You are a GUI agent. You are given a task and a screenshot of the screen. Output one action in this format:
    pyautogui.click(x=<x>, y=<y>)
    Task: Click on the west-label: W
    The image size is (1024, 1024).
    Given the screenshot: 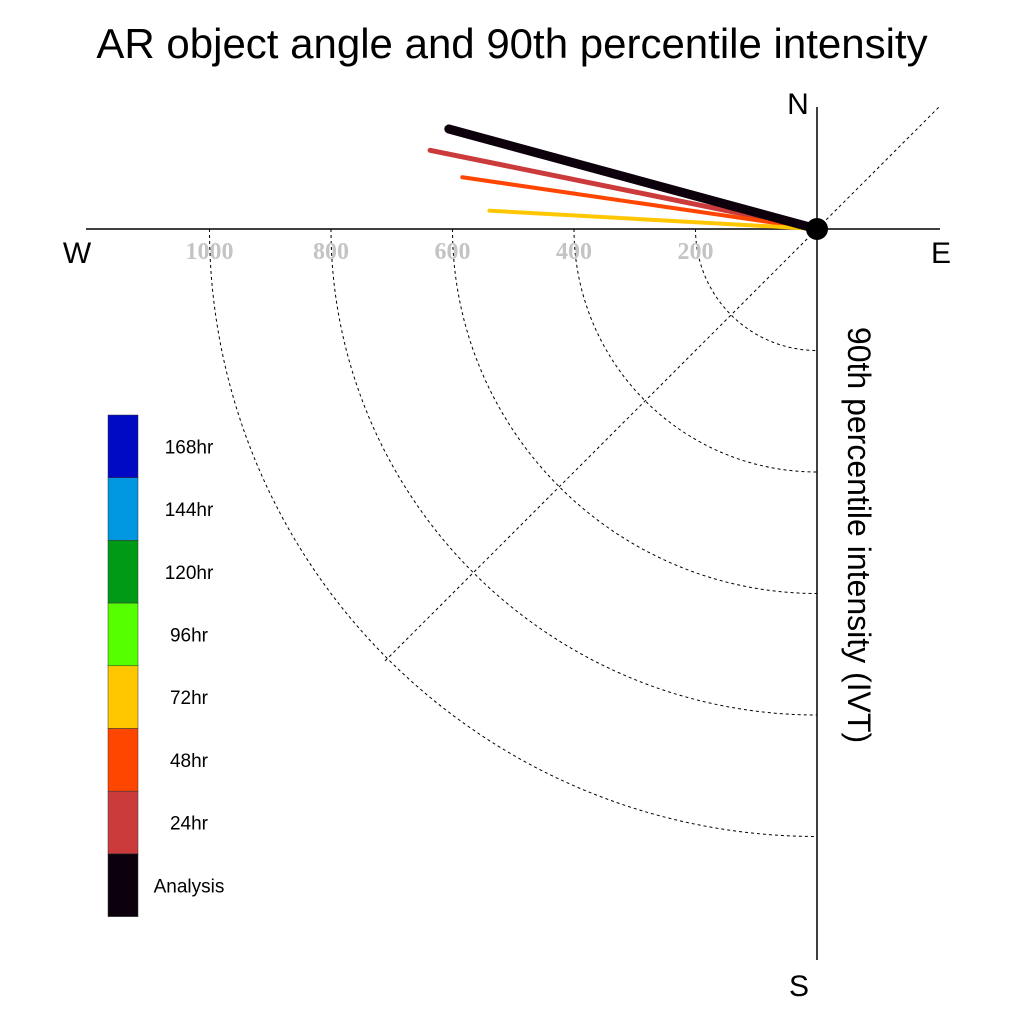 What is the action you would take?
    pyautogui.click(x=77, y=253)
    